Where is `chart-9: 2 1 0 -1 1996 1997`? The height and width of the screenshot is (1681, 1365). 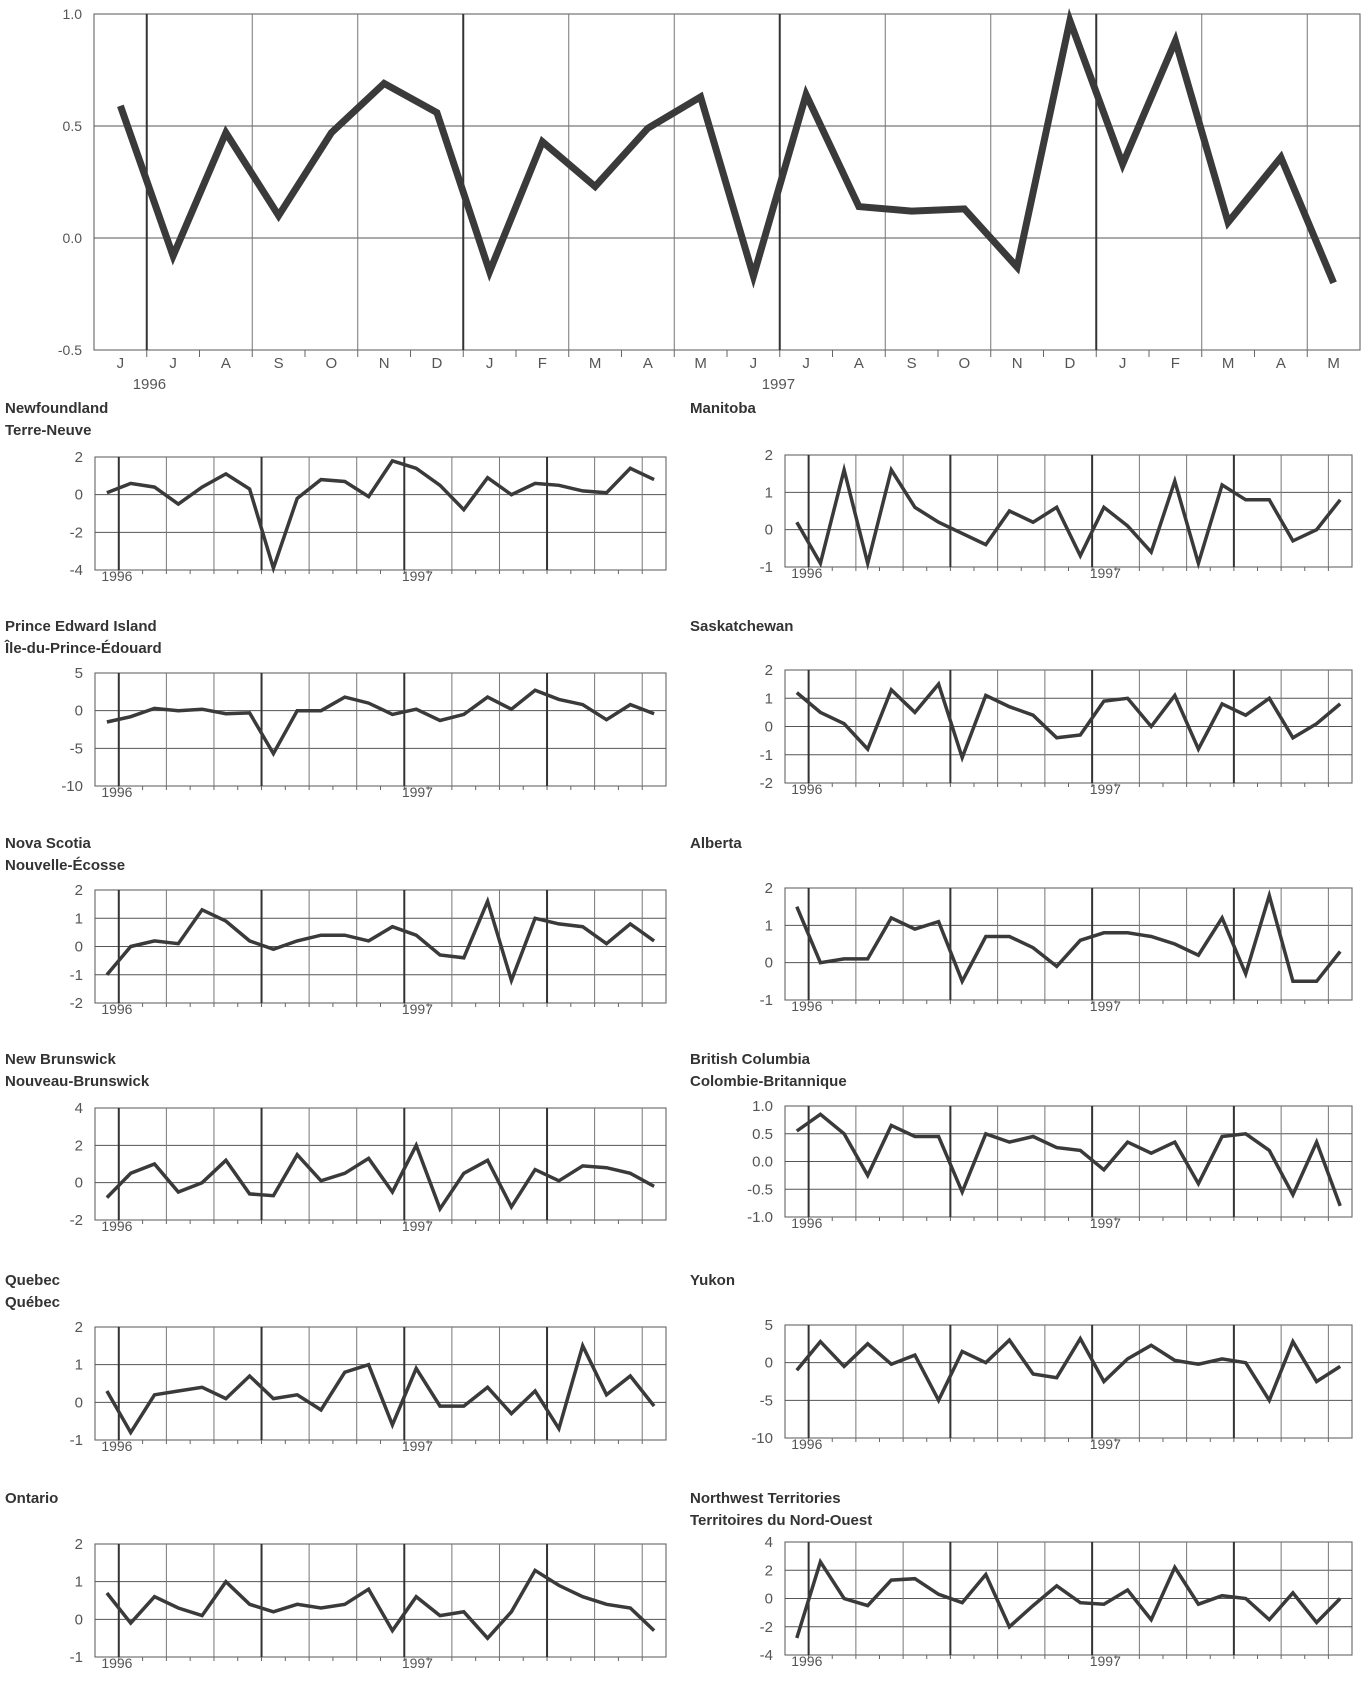 chart-9: 2 1 0 -1 1996 1997 is located at coordinates (368, 1386).